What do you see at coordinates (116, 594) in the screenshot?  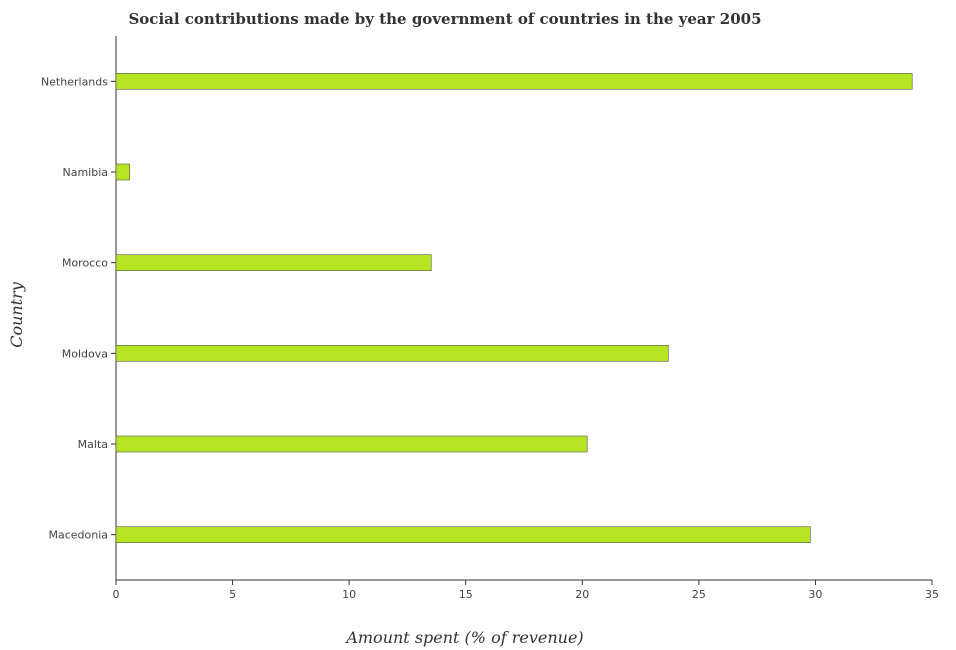 I see `x-tick-label: 0` at bounding box center [116, 594].